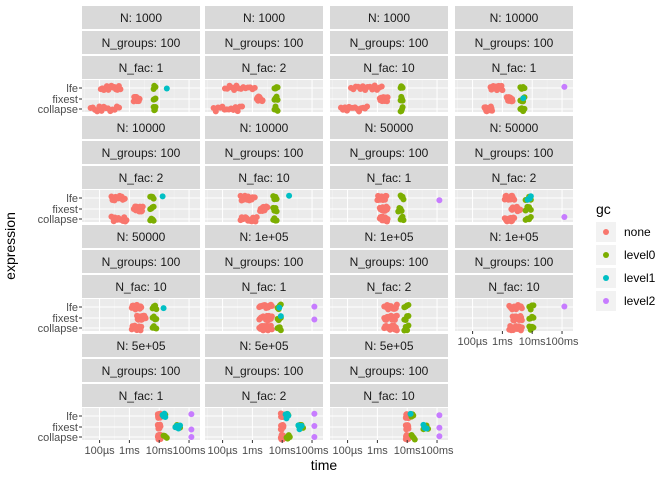  I want to click on legend-label-level2: level2, so click(640, 301).